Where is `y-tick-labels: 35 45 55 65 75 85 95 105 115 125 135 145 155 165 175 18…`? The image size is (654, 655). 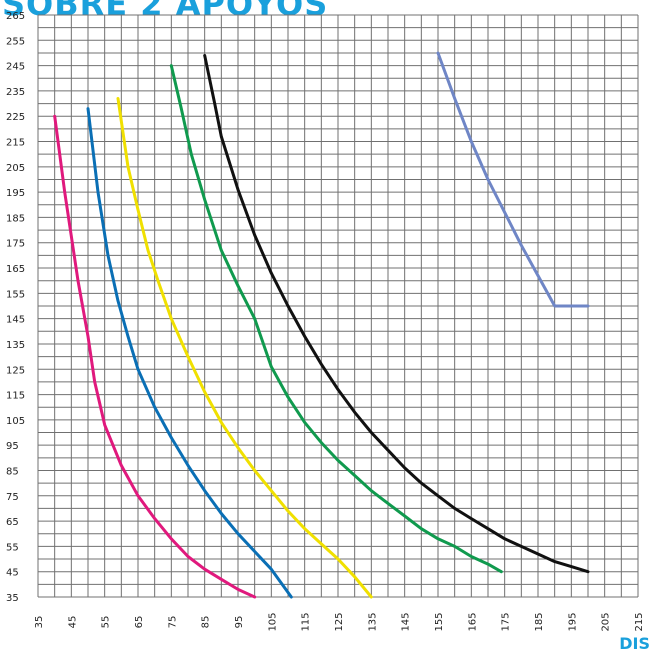 y-tick-labels: 35 45 55 65 75 85 95 105 115 125 135 145 155 165 175 18… is located at coordinates (15, 307).